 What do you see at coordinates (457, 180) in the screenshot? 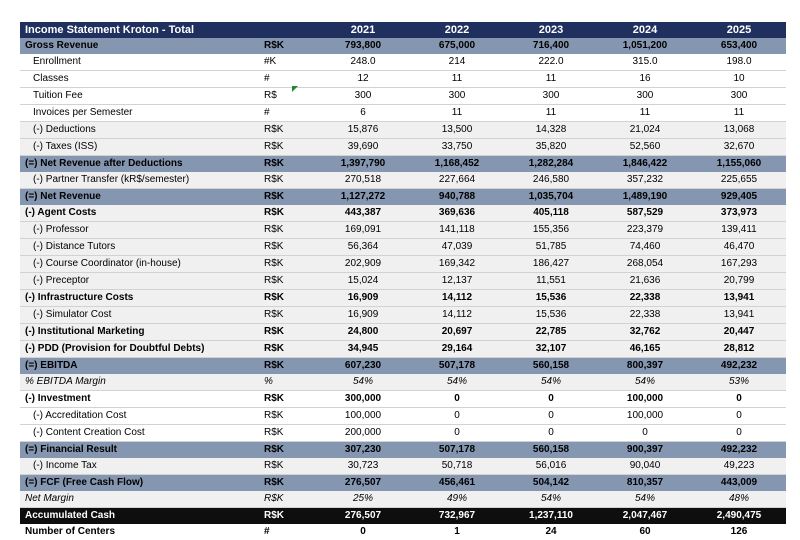
I see `value-cell: 227,664` at bounding box center [457, 180].